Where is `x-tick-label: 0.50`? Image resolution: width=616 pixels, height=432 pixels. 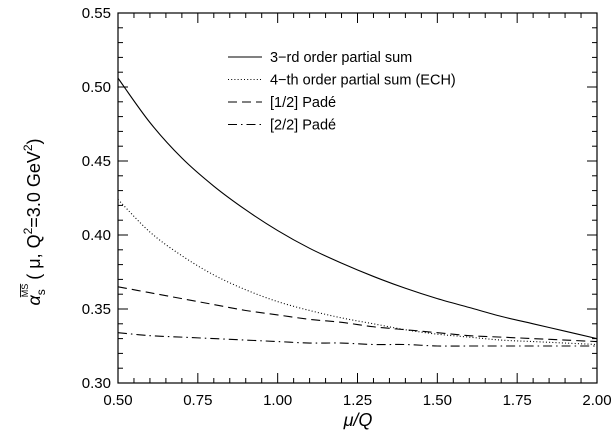 x-tick-label: 0.50 is located at coordinates (117, 400).